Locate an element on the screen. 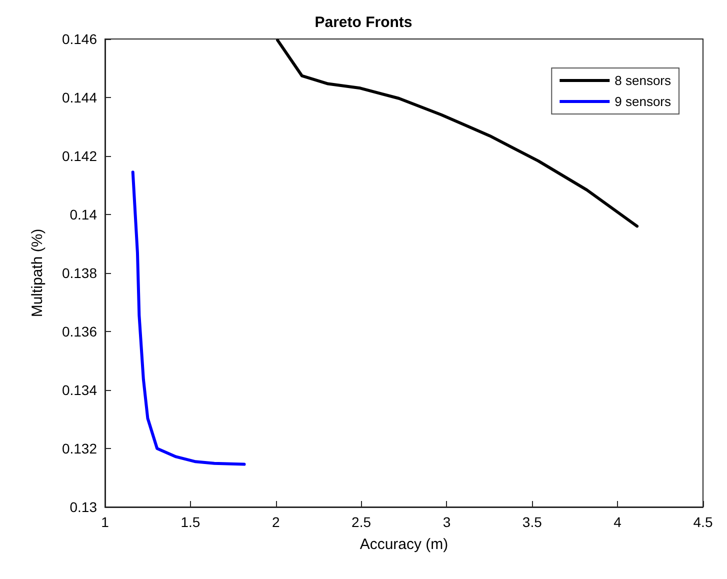  legend-label: 9 sensors is located at coordinates (643, 101).